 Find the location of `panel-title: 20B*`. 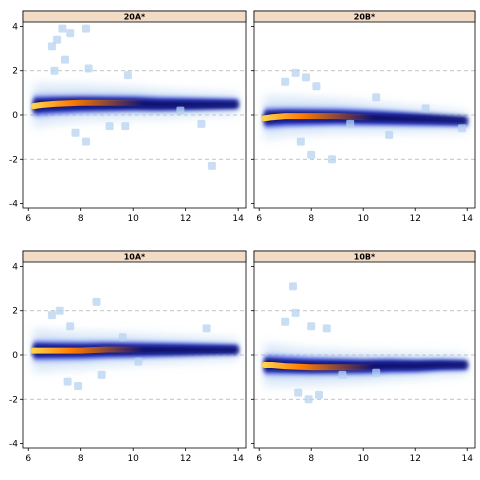

panel-title: 20B* is located at coordinates (365, 17).